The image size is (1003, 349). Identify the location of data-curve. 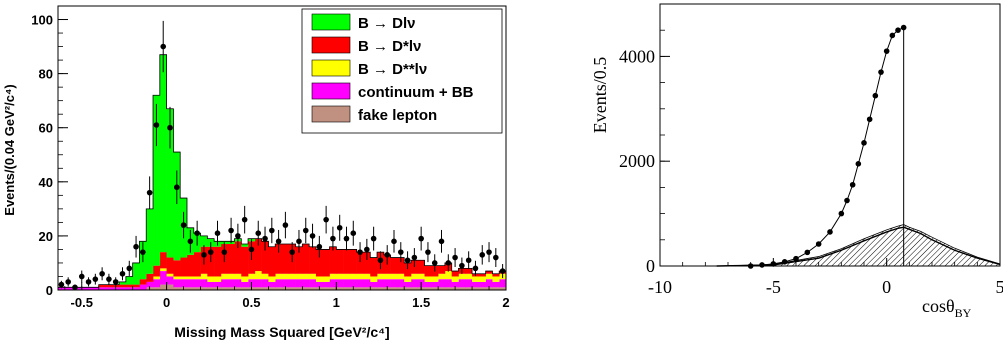
(827, 146).